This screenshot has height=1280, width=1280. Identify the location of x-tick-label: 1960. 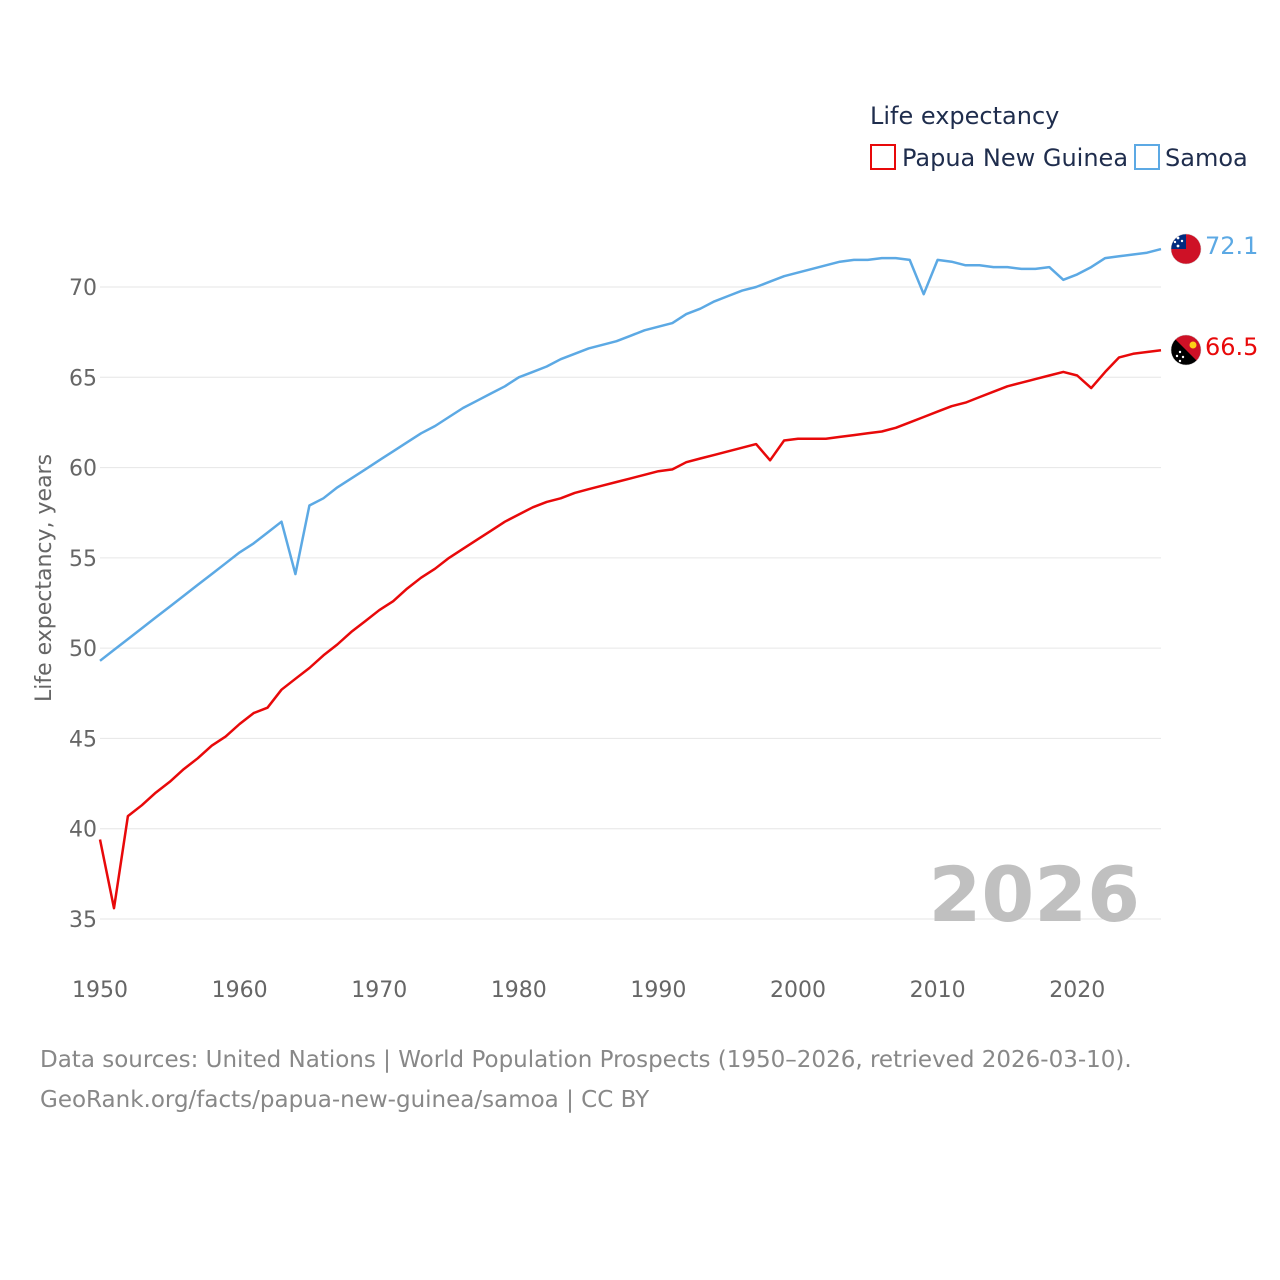
(240, 990).